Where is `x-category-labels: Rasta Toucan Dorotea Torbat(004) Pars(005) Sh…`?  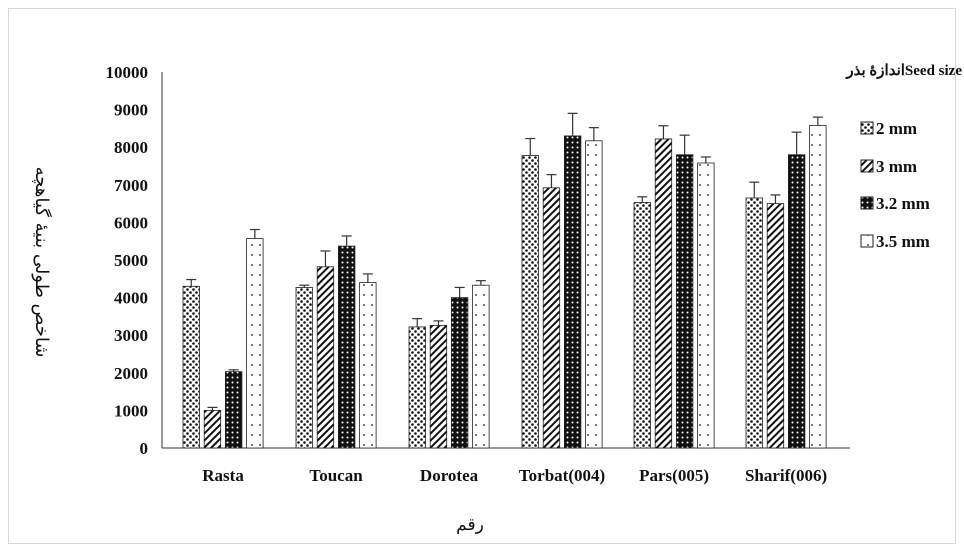 x-category-labels: Rasta Toucan Dorotea Torbat(004) Pars(005) Sh… is located at coordinates (514, 475).